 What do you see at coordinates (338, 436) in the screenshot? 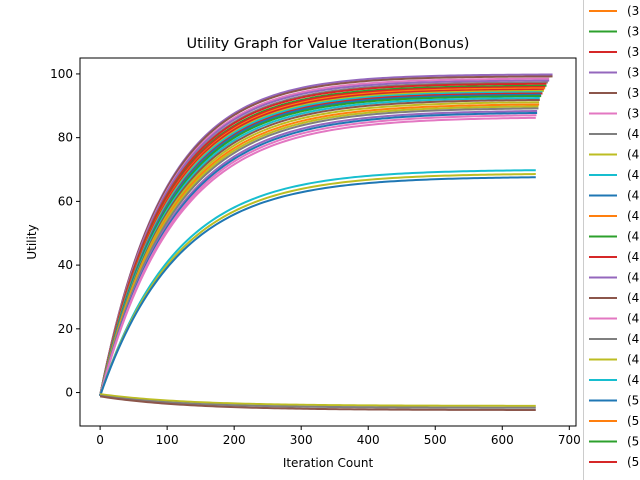
I see `x-axis-ticks: 0 100 200 300 400 500 600 700` at bounding box center [338, 436].